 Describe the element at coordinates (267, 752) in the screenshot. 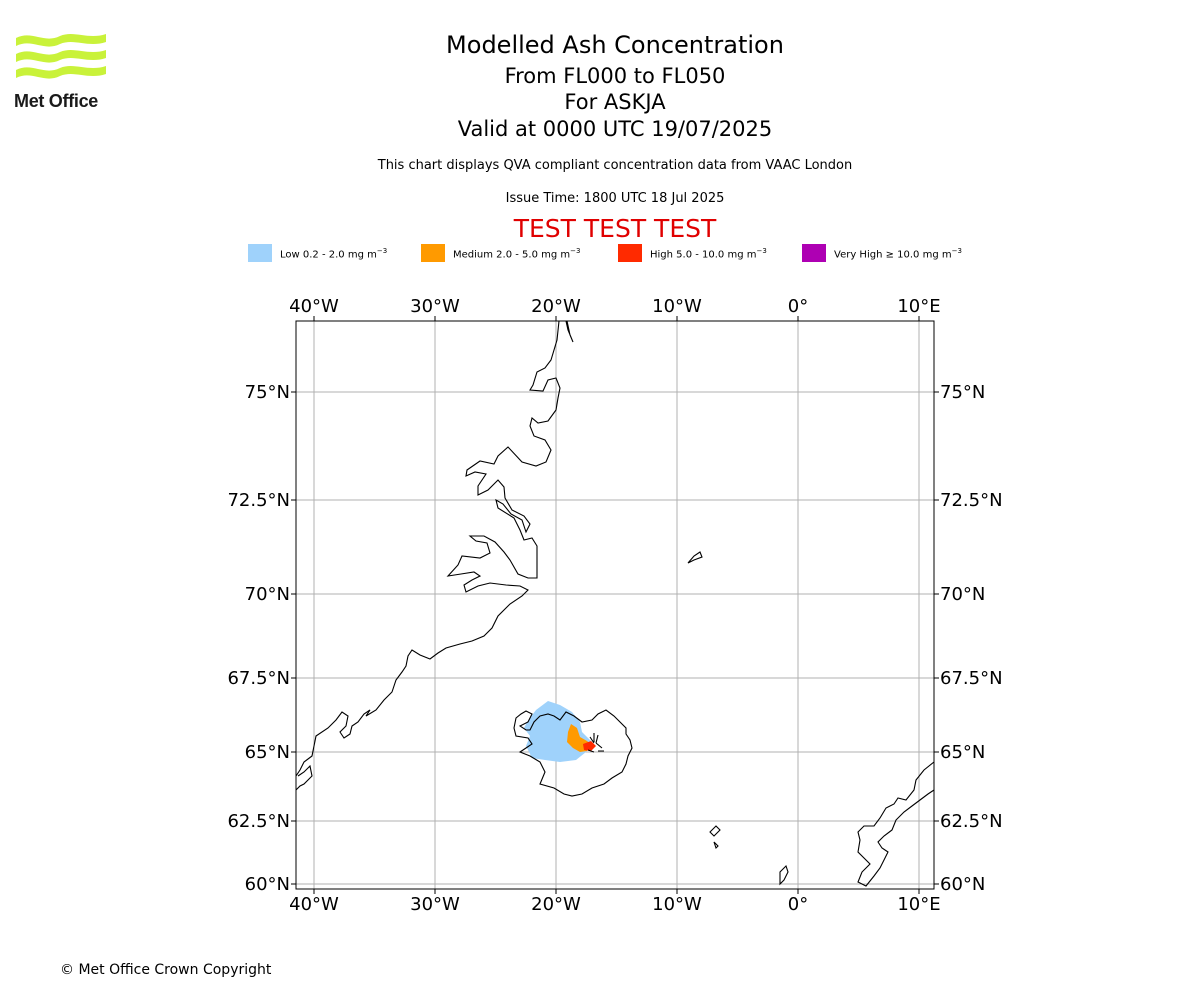

I see `lat-label-left-65n: 65°N` at that location.